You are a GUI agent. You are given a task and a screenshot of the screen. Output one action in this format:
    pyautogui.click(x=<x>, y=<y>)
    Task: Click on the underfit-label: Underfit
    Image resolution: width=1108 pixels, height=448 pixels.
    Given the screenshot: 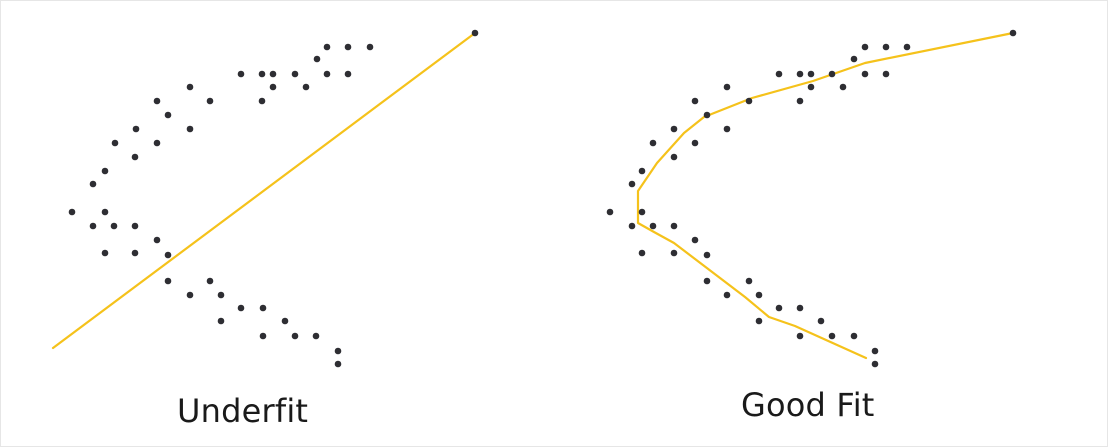 What is the action you would take?
    pyautogui.click(x=243, y=411)
    